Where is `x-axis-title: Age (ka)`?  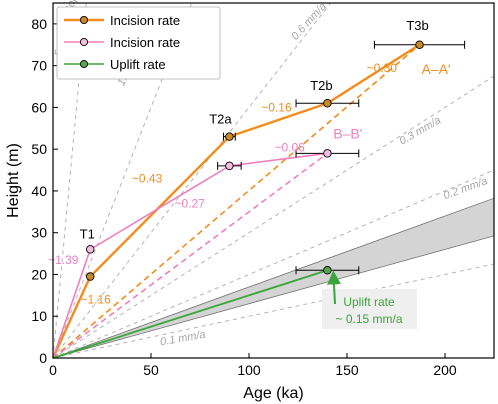
x-axis-title: Age (ka) is located at coordinates (273, 393).